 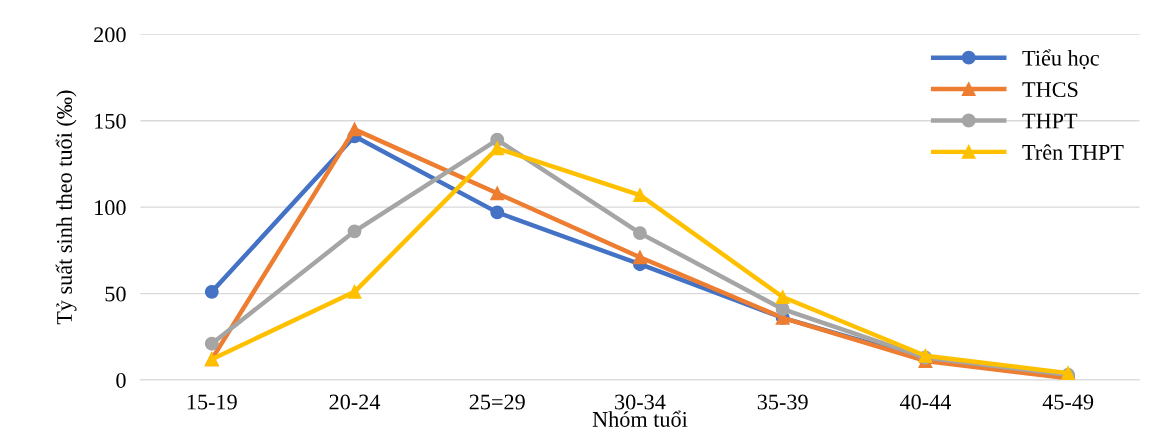 What do you see at coordinates (640, 418) in the screenshot?
I see `x-axis-title: Nhóm tuổi` at bounding box center [640, 418].